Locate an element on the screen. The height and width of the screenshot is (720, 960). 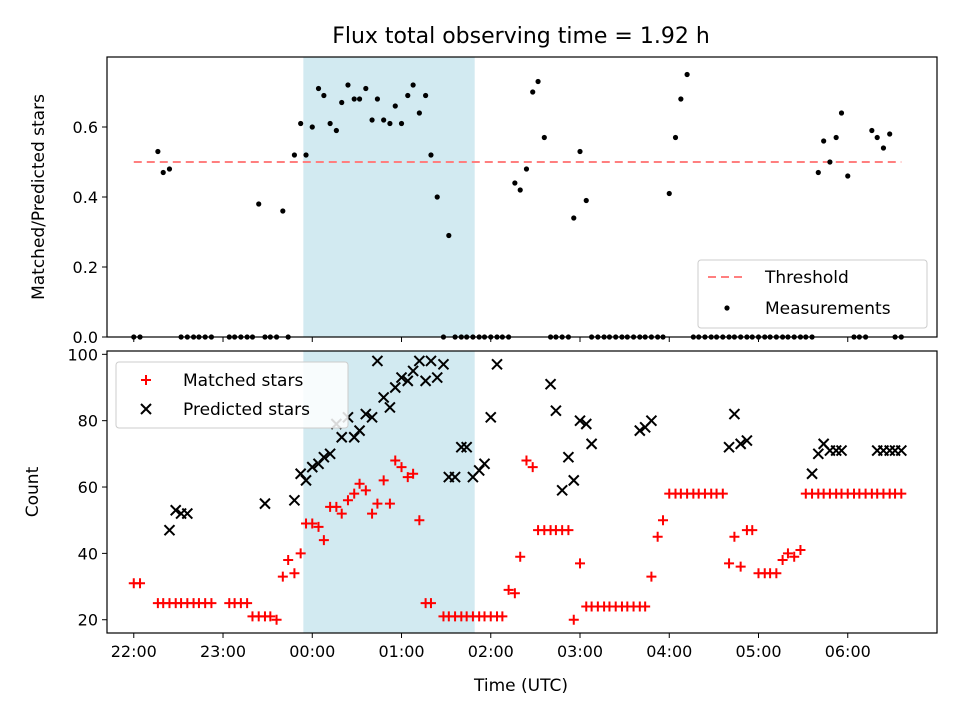
x-tick-label: 03:00 is located at coordinates (580, 651).